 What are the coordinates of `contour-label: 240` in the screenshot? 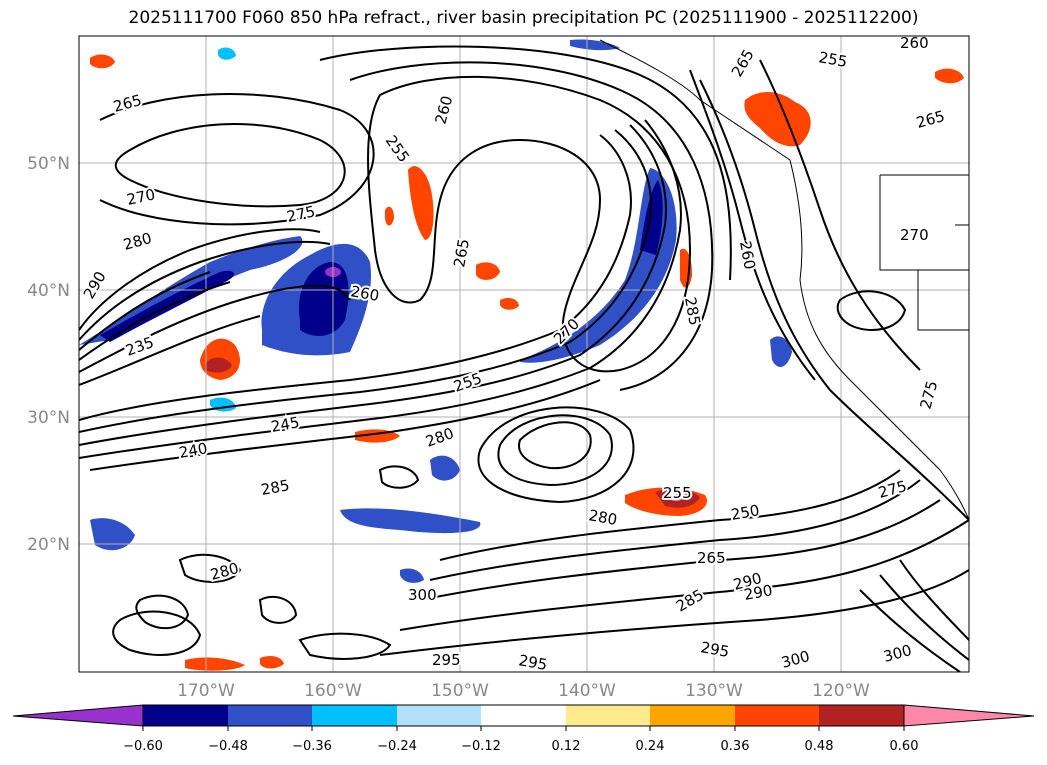 It's located at (193, 450).